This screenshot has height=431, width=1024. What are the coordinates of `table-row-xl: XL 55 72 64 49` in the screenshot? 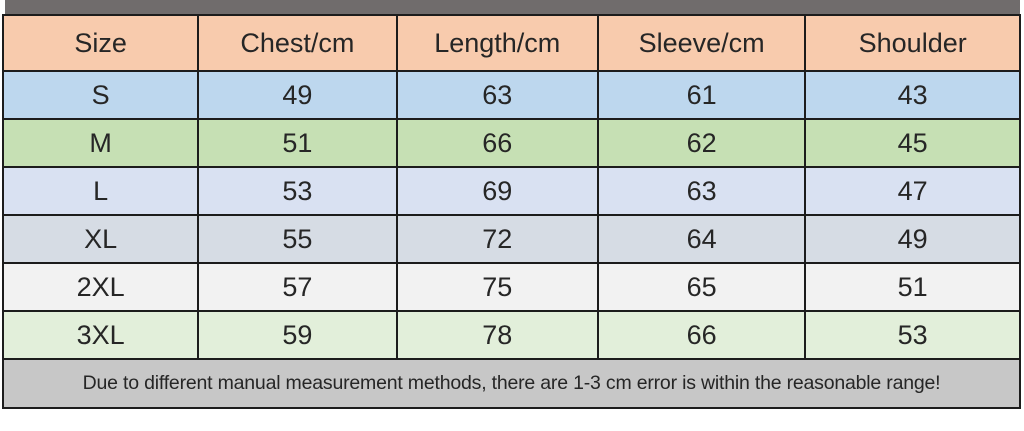 It's located at (511, 239).